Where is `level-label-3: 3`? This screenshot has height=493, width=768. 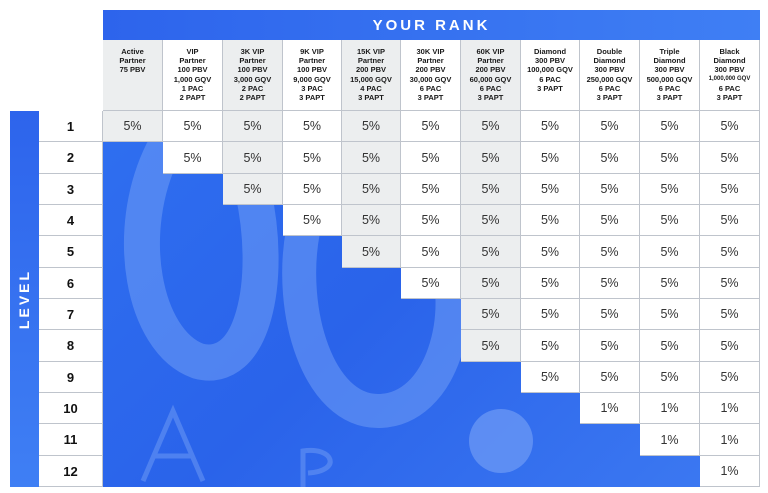 level-label-3: 3 is located at coordinates (71, 189).